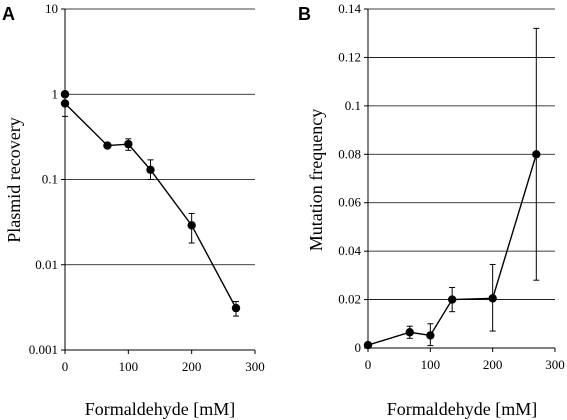  I want to click on y-tick-label: 0.06, so click(349, 202).